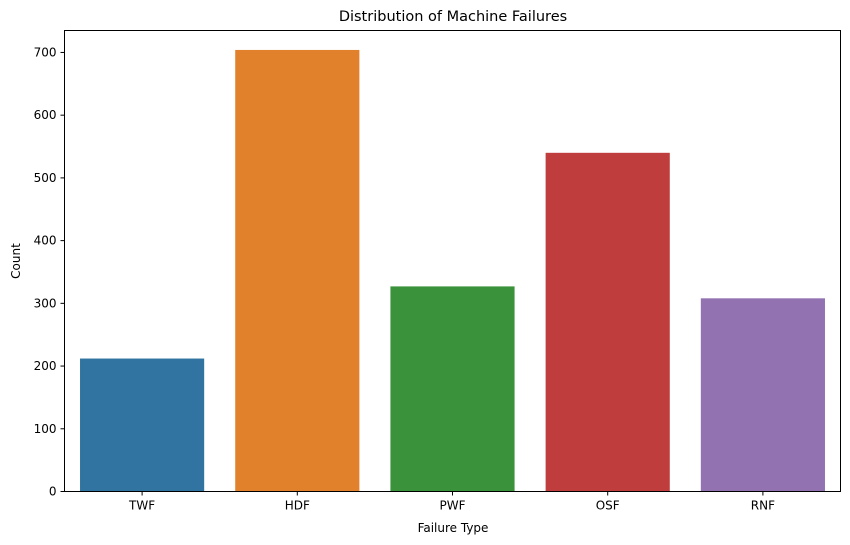  I want to click on y-tick-label: 300, so click(45, 303).